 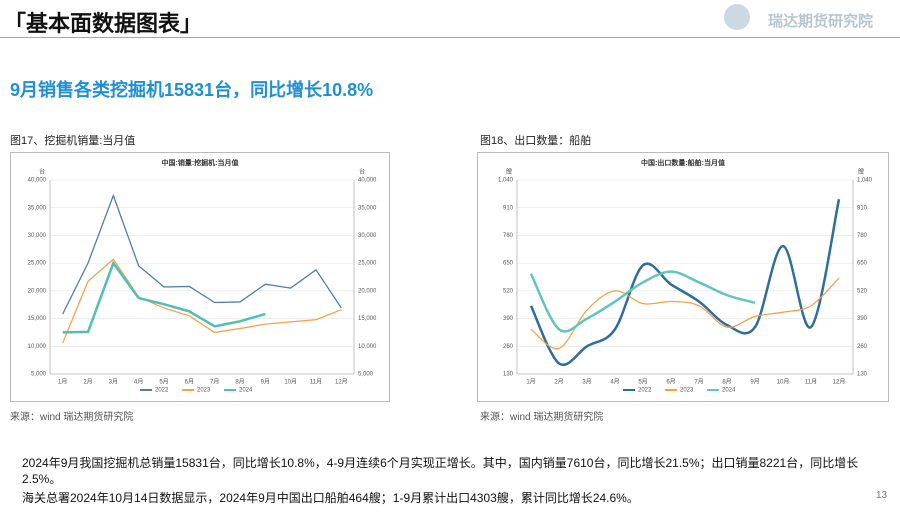 I want to click on y-tick-label: 15,000, so click(x=37, y=319).